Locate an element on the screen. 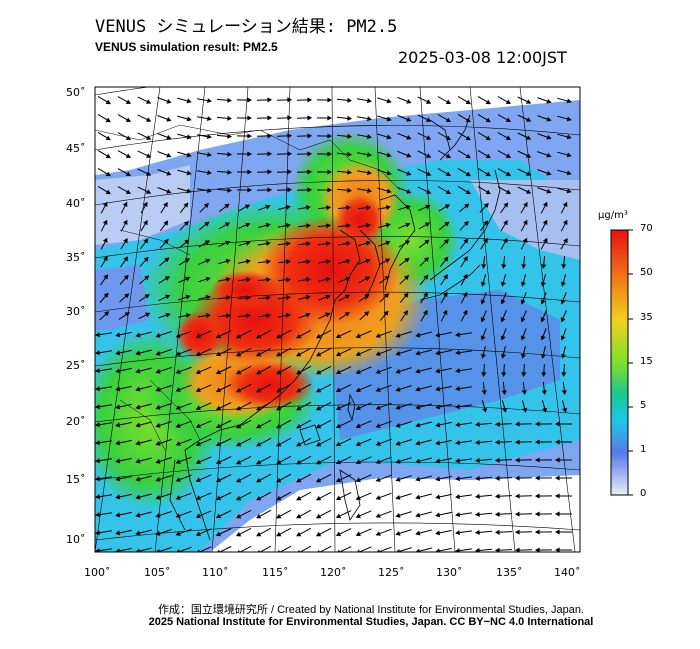 Image resolution: width=700 pixels, height=649 pixels. lat-label: 35˚ is located at coordinates (76, 257).